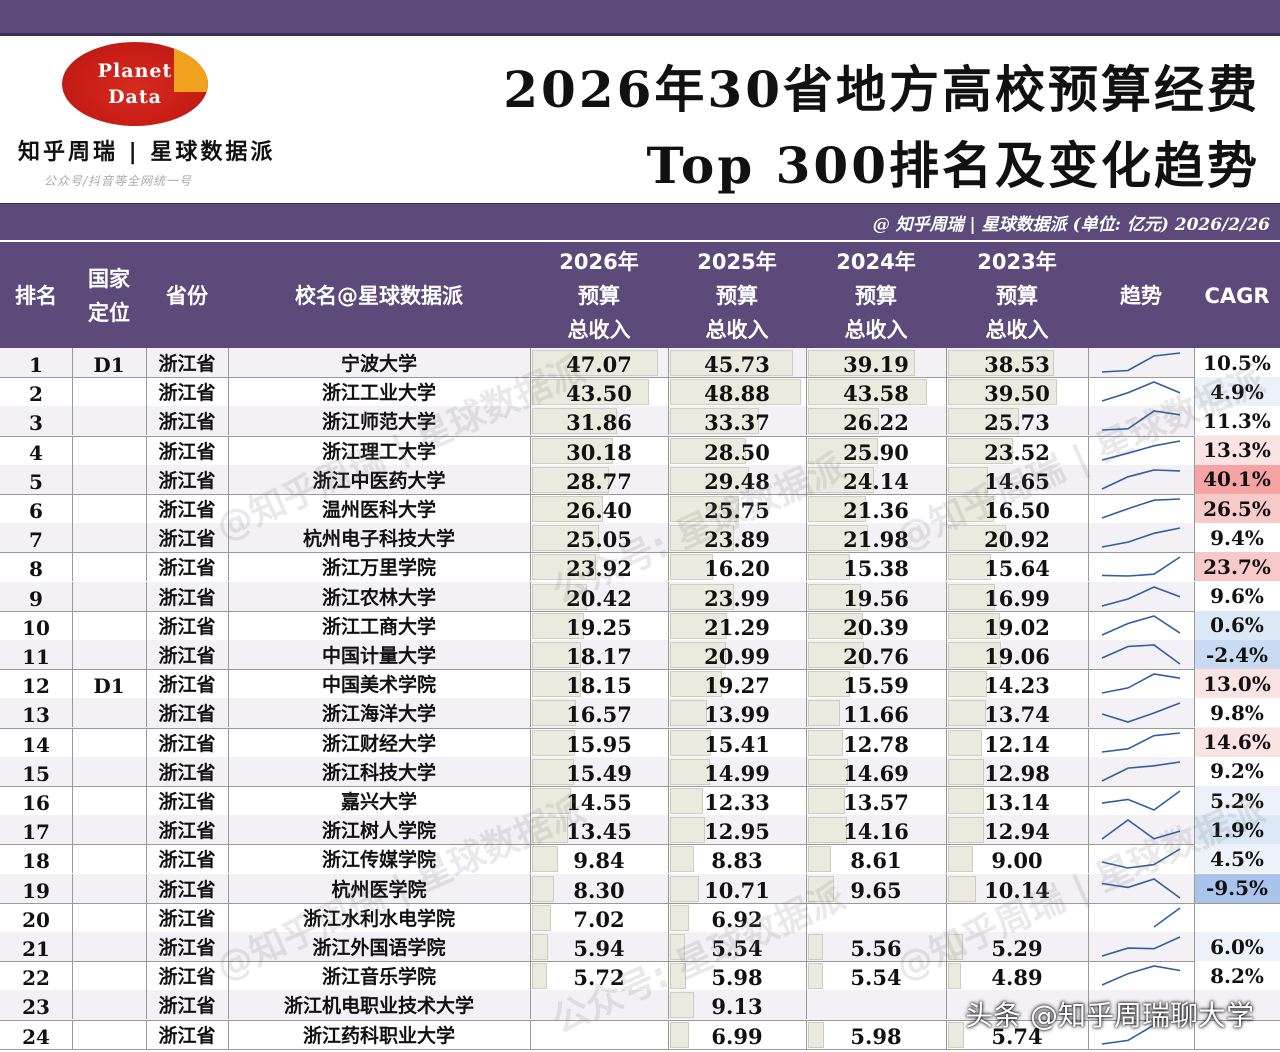 This screenshot has width=1280, height=1052. What do you see at coordinates (599, 744) in the screenshot?
I see `budget-value-2026: 15.95` at bounding box center [599, 744].